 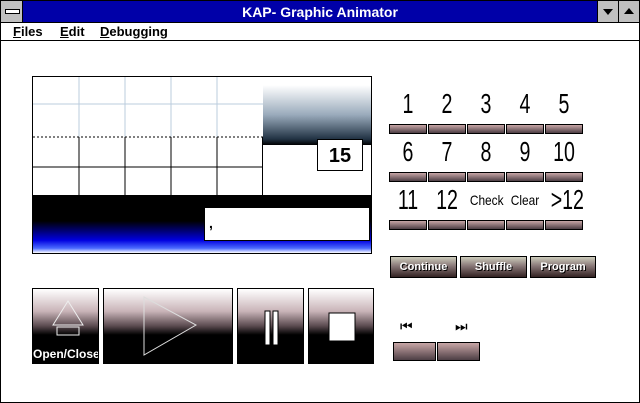 I want to click on stop-button, so click(x=341, y=326).